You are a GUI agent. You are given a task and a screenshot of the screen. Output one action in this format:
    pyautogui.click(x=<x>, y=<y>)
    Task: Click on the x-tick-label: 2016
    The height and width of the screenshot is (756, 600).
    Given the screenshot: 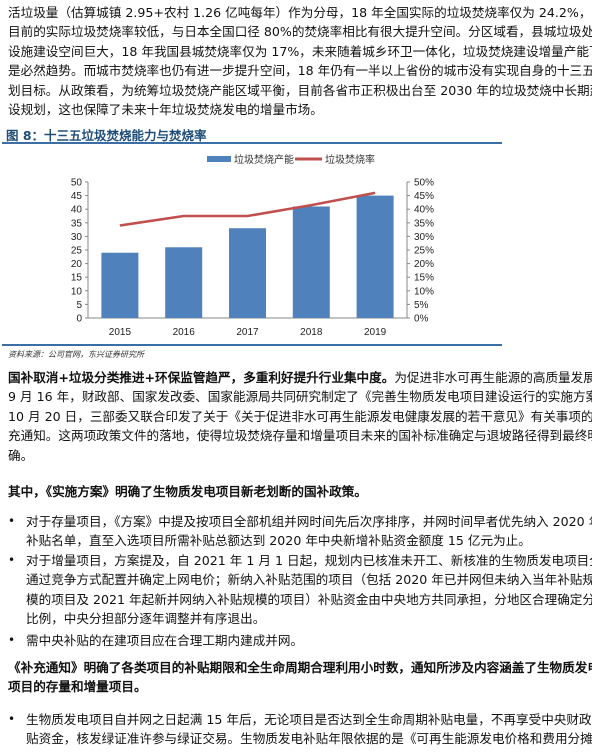 What is the action you would take?
    pyautogui.click(x=184, y=332)
    